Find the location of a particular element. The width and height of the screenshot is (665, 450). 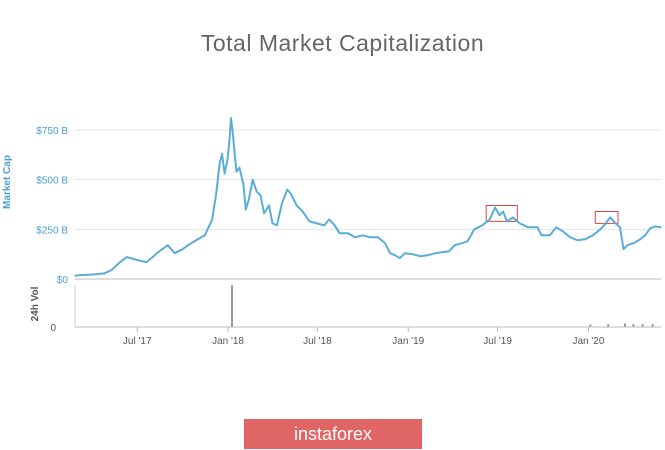

x-tick-label: Jul '18 is located at coordinates (317, 341).